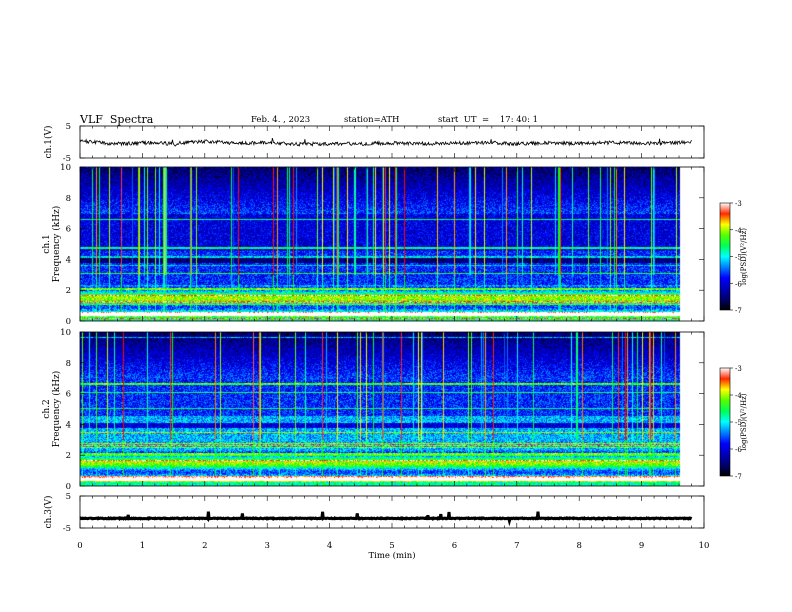 The height and width of the screenshot is (612, 792). I want to click on ch1-y-label: ch.1(V), so click(48, 142).